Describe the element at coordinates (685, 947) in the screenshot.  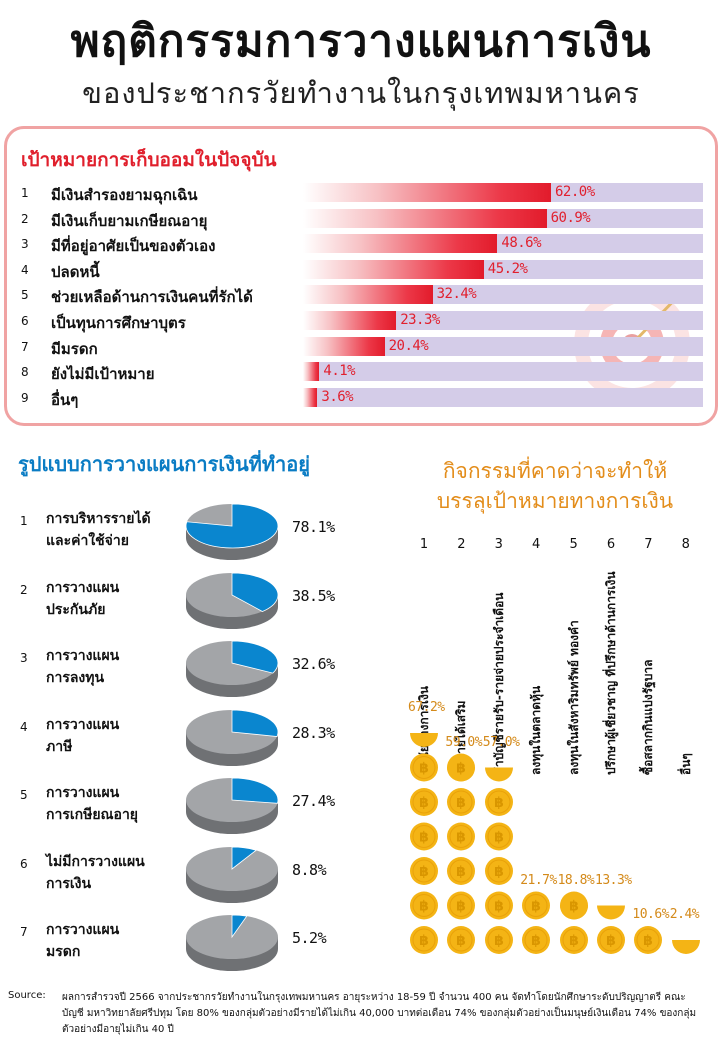
I see `activity-coin-stack` at that location.